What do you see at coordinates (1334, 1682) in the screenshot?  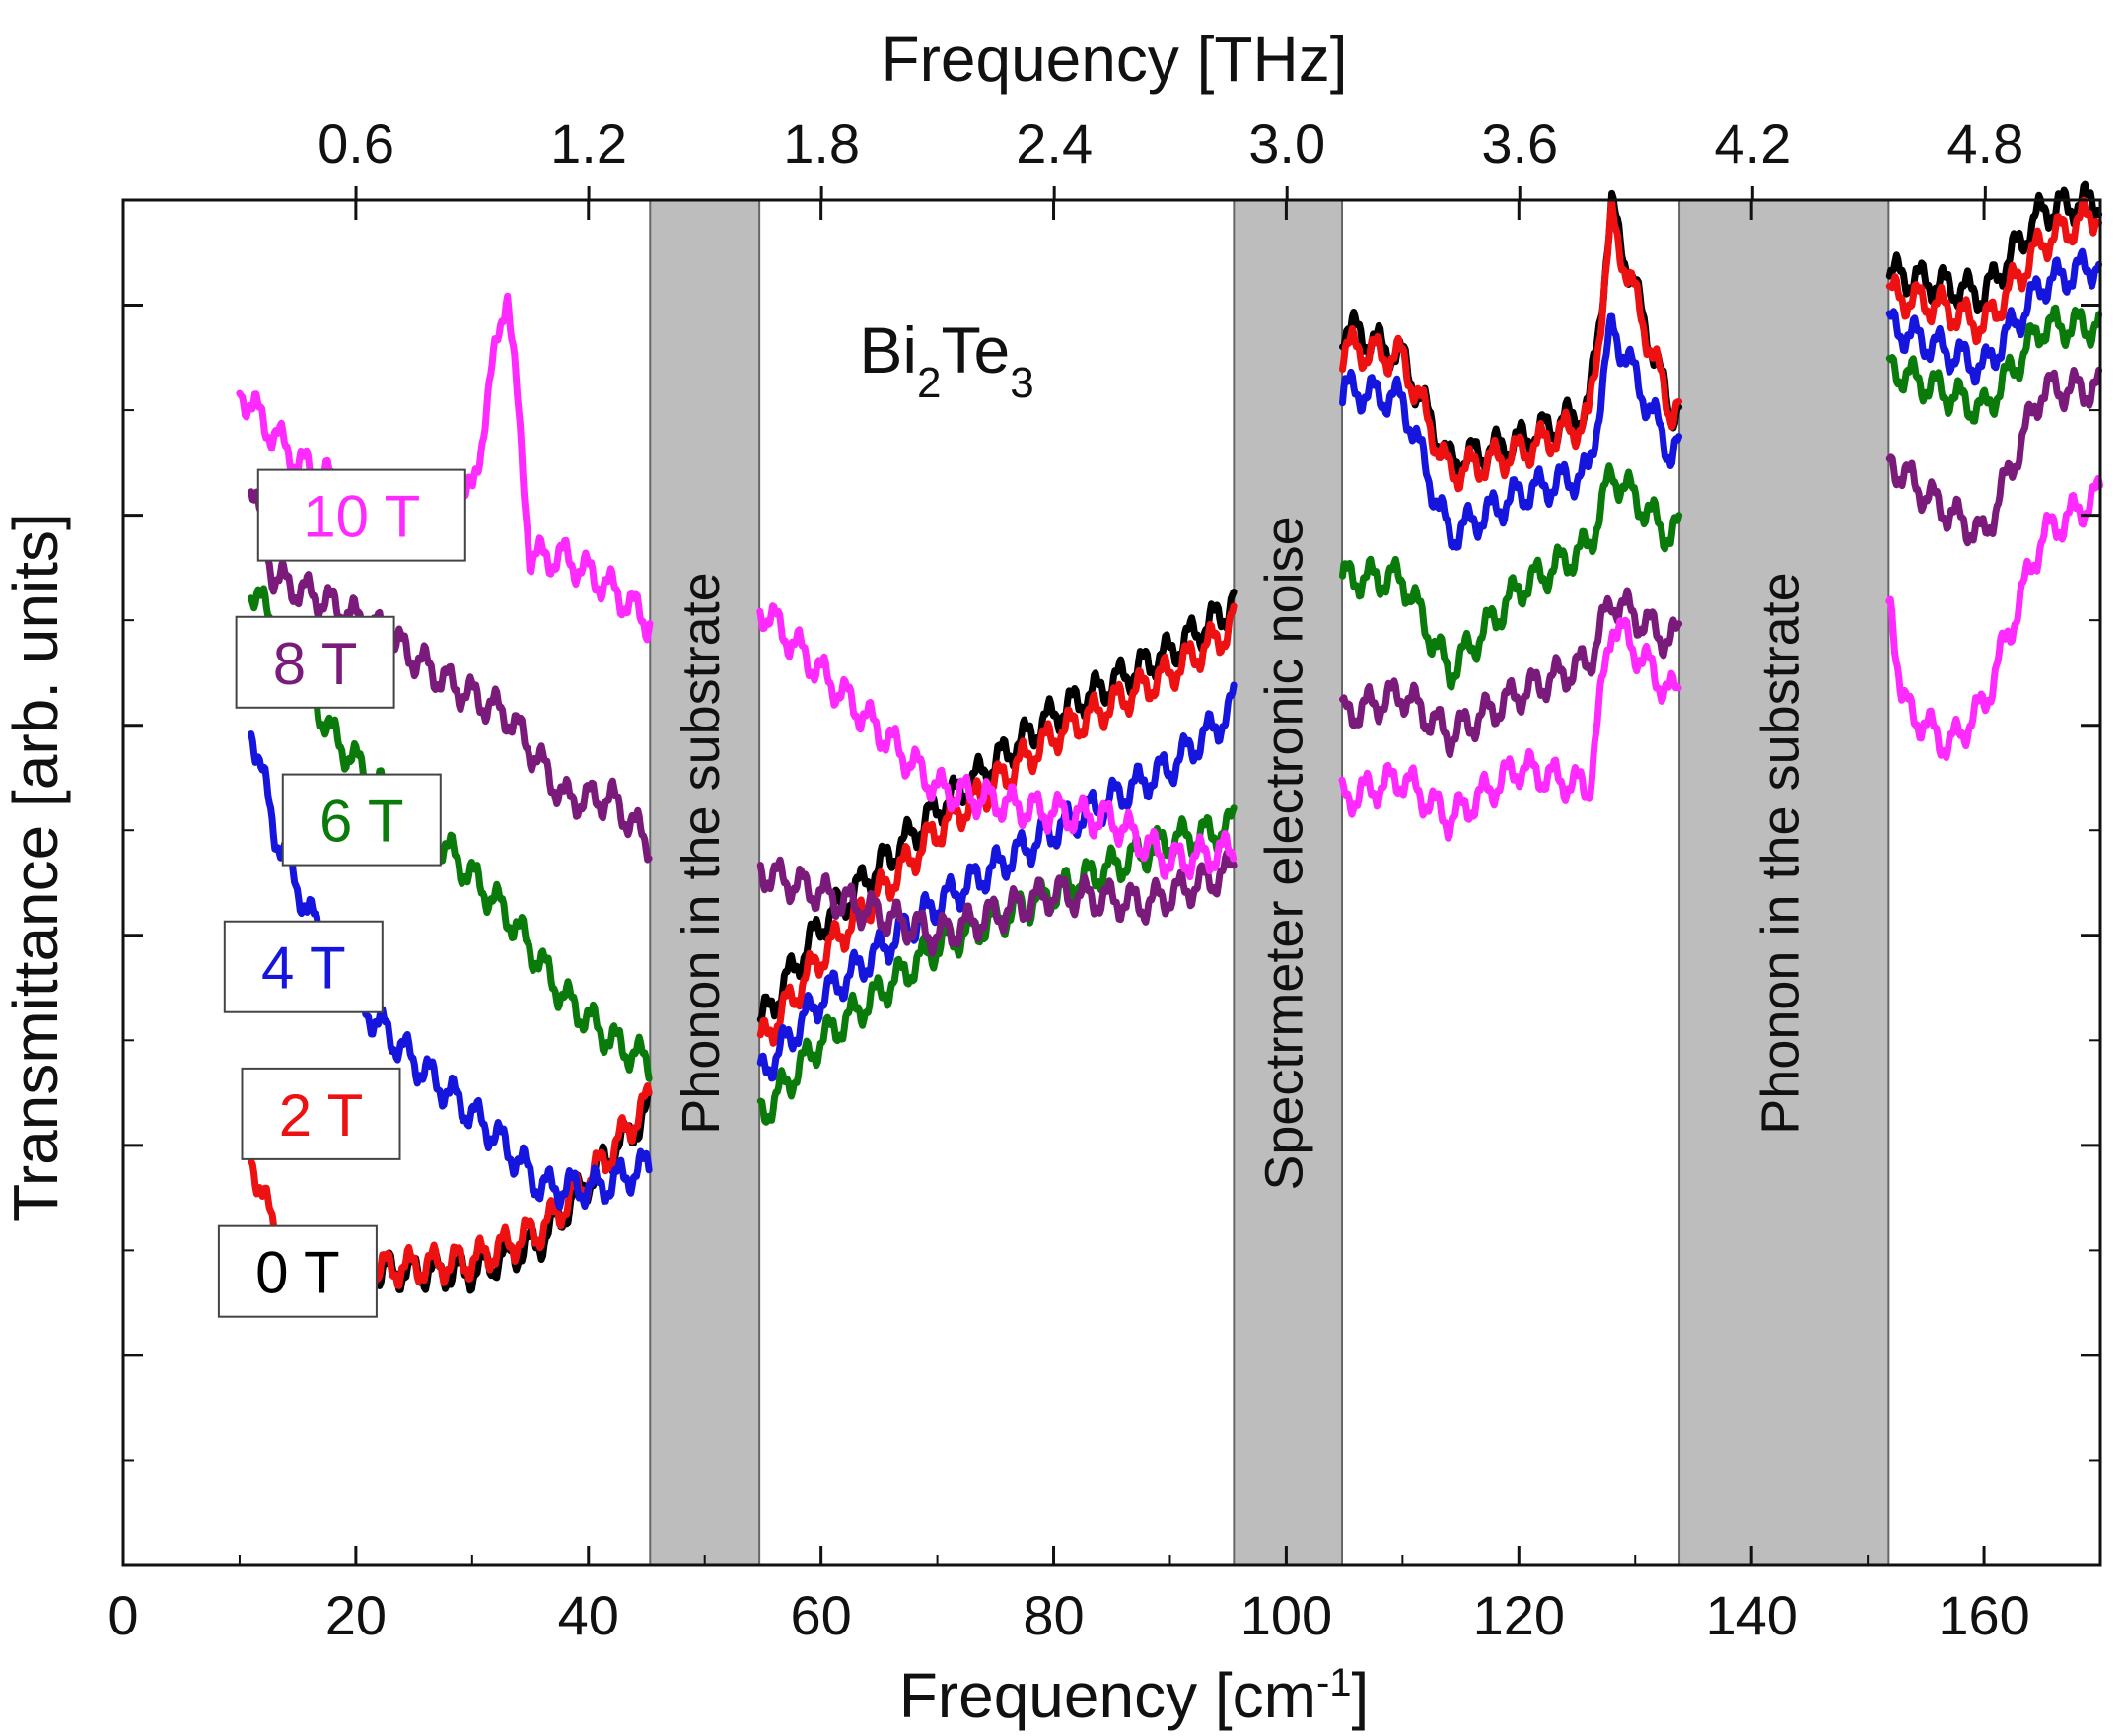 I see `x-axis-title-sup: -1` at bounding box center [1334, 1682].